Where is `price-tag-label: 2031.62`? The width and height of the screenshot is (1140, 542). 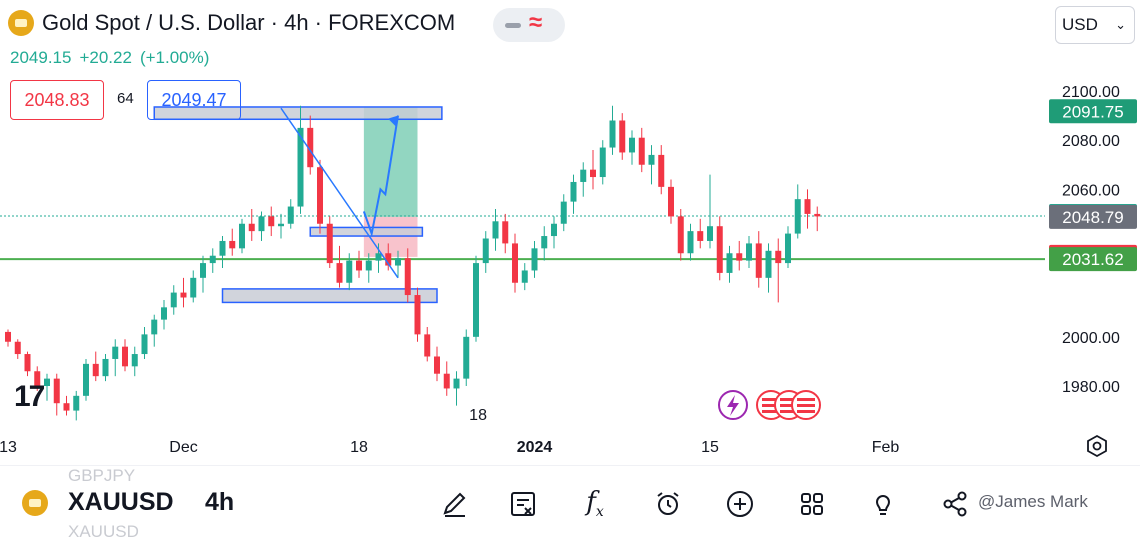
price-tag-label: 2031.62 is located at coordinates (1092, 259).